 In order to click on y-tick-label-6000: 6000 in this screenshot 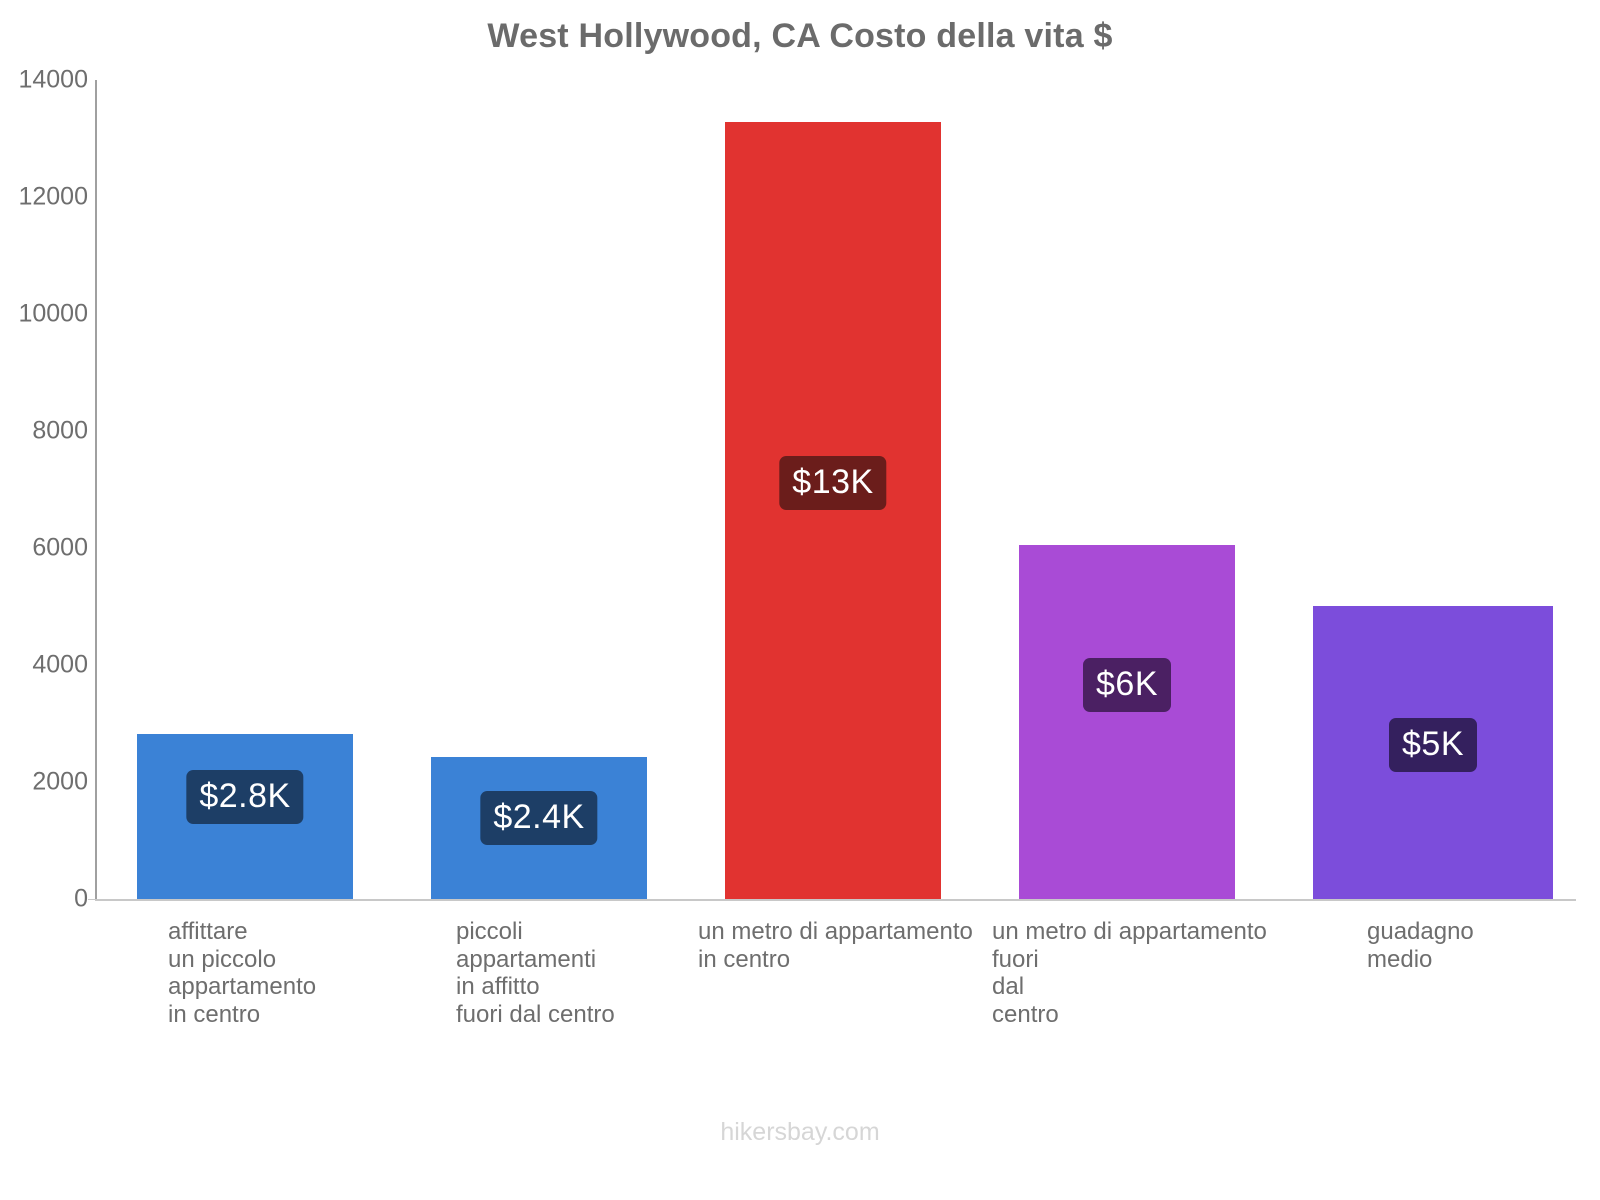, I will do `click(60, 547)`.